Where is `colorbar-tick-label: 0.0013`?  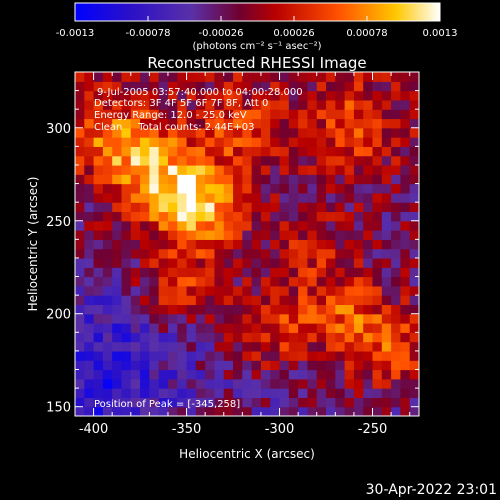 colorbar-tick-label: 0.0013 is located at coordinates (440, 33).